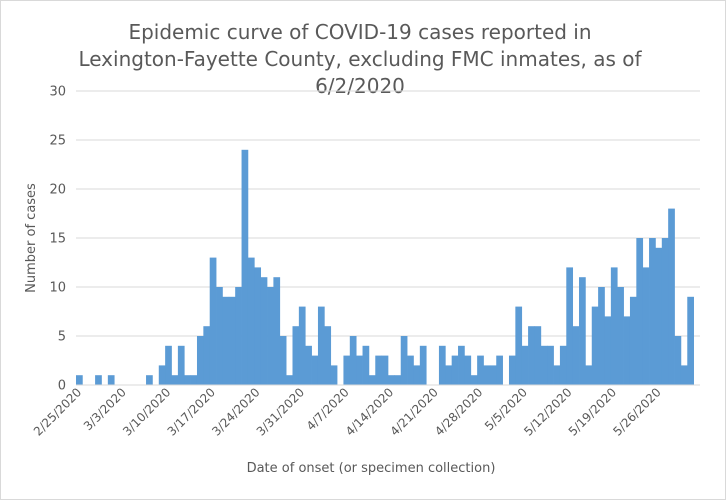 This screenshot has height=502, width=728. Describe the element at coordinates (31, 238) in the screenshot. I see `y-axis-label: Number of cases` at that location.